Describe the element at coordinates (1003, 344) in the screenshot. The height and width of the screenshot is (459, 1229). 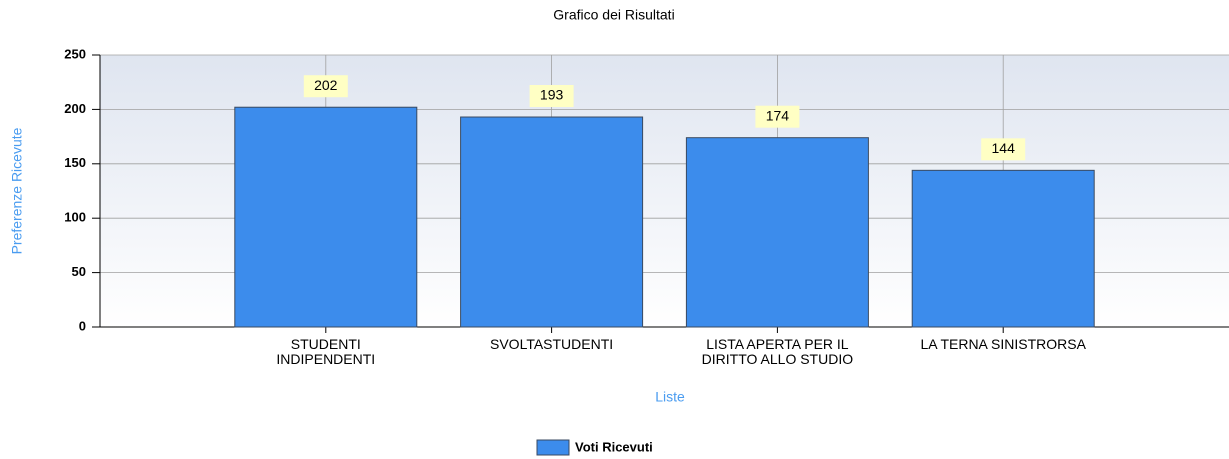
I see `x-tick-label: LA TERNA SINISTRORSA` at that location.